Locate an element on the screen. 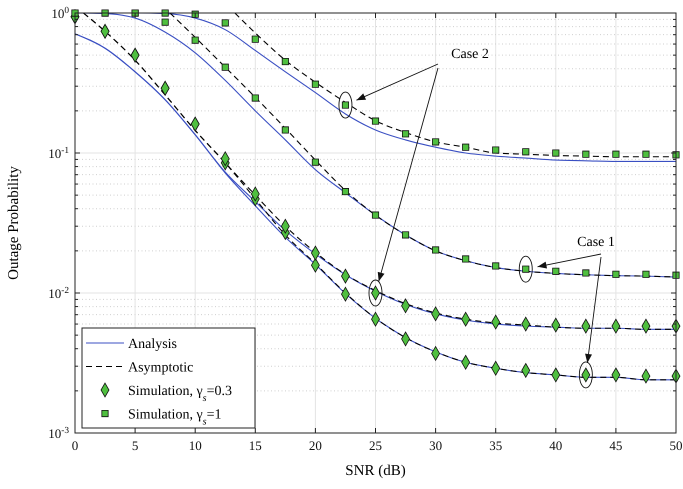 The height and width of the screenshot is (489, 683). x-tick-label: 40 is located at coordinates (555, 446).